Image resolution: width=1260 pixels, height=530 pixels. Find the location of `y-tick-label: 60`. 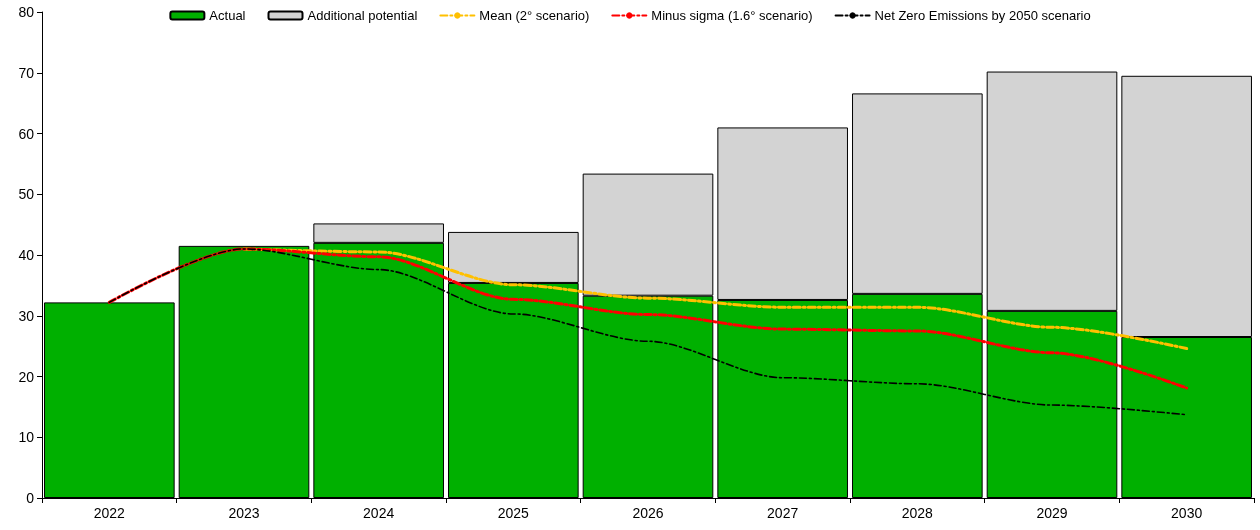

y-tick-label: 60 is located at coordinates (26, 133).